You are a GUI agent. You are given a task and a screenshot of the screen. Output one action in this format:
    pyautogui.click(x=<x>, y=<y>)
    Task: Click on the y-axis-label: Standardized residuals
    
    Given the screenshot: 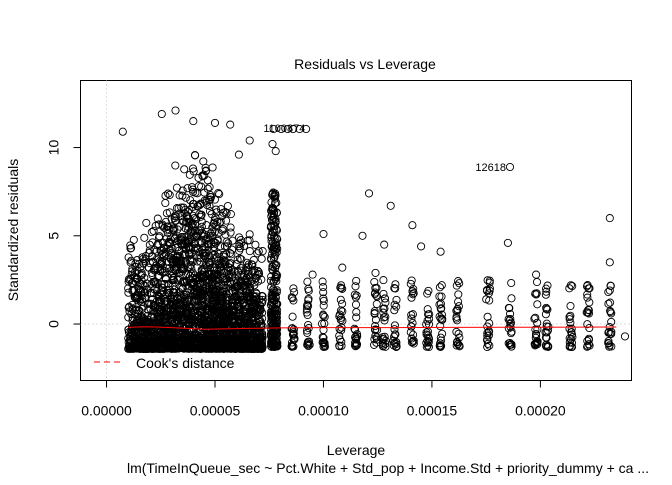 What is the action you would take?
    pyautogui.click(x=13, y=230)
    